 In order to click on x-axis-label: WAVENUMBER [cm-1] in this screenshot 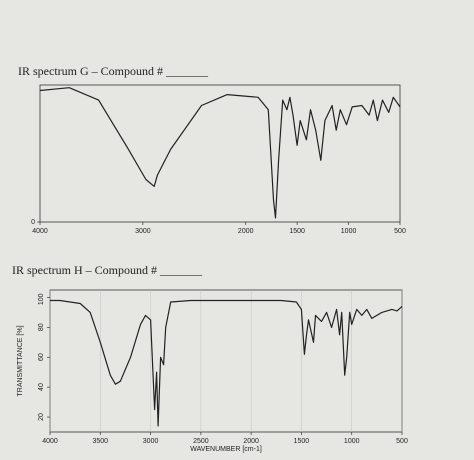, I will do `click(226, 449)`.